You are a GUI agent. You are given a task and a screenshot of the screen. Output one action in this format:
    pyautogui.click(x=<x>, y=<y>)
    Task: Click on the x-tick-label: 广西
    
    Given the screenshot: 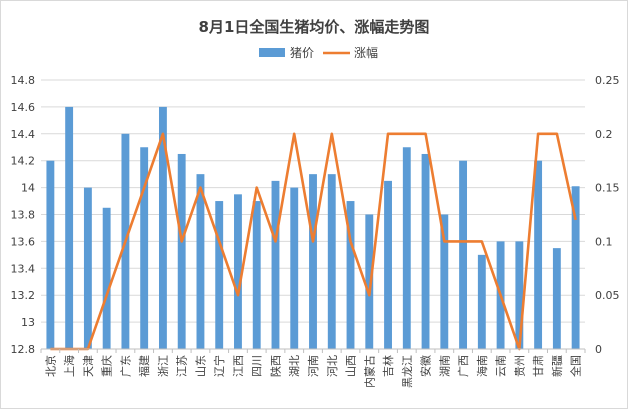 What is the action you would take?
    pyautogui.click(x=463, y=366)
    